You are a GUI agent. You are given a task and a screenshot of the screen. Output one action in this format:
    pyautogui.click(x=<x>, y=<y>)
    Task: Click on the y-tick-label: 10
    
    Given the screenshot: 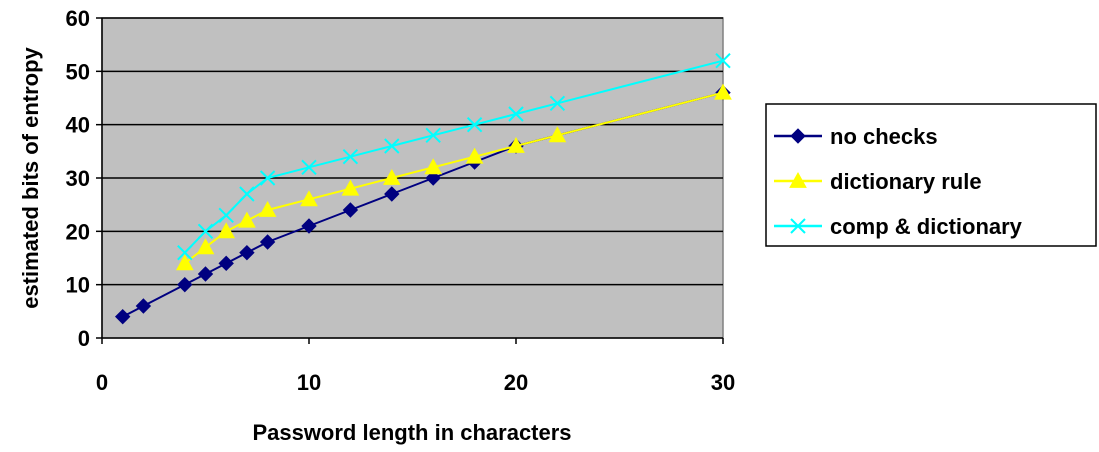 What is the action you would take?
    pyautogui.click(x=78, y=285)
    